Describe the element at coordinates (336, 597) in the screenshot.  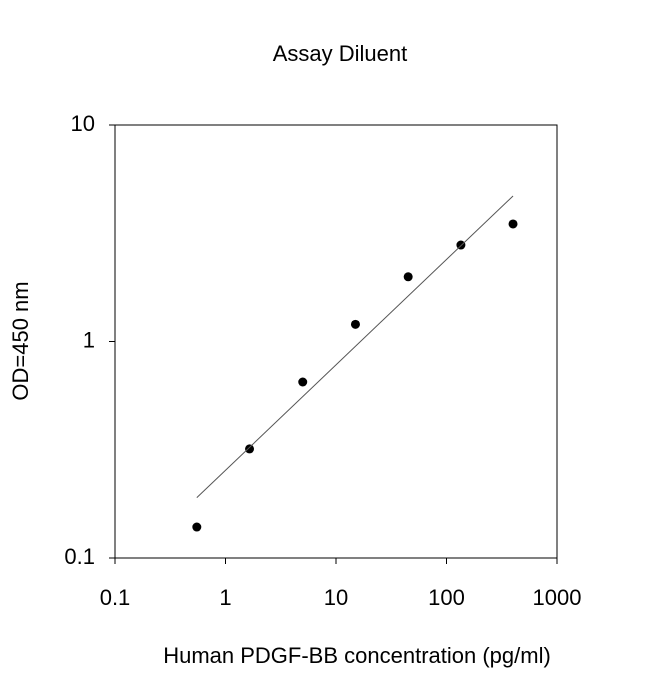
I see `x-tick-label: 10` at that location.